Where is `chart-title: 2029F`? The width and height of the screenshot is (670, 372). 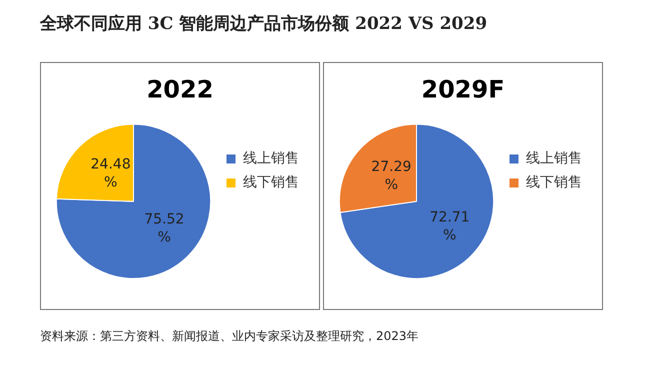
chart-title: 2029F is located at coordinates (463, 90).